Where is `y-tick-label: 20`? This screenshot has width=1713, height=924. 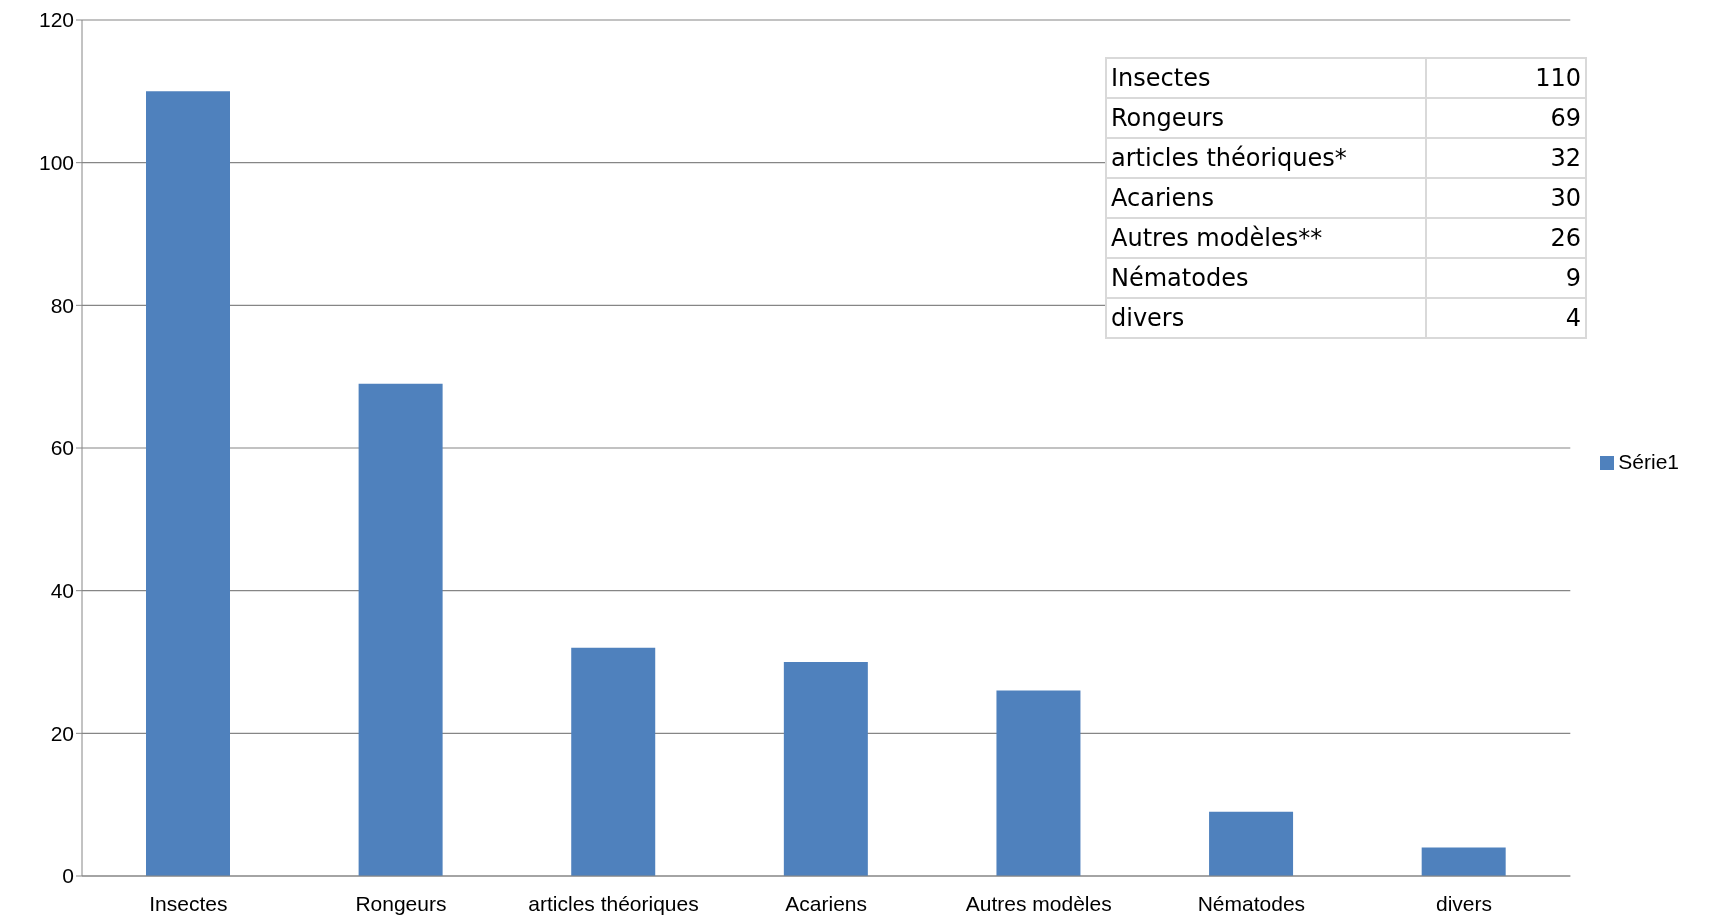
y-tick-label: 20 is located at coordinates (62, 733).